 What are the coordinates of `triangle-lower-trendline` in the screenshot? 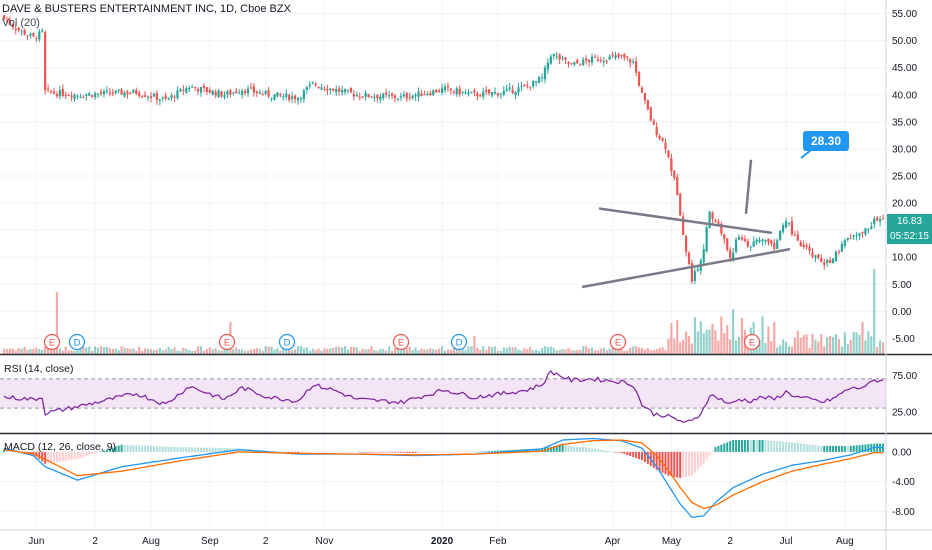 It's located at (686, 268).